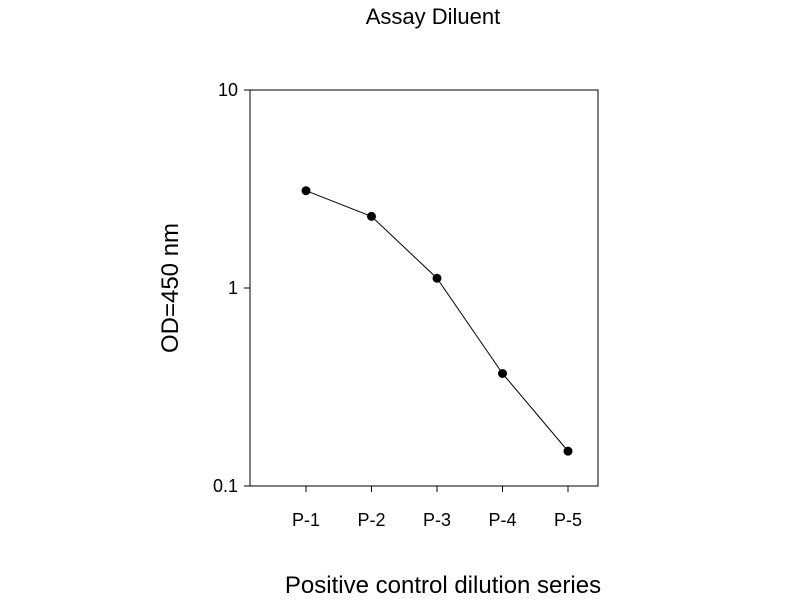 This screenshot has width=800, height=600. Describe the element at coordinates (437, 520) in the screenshot. I see `x-tick-label: P-3` at that location.